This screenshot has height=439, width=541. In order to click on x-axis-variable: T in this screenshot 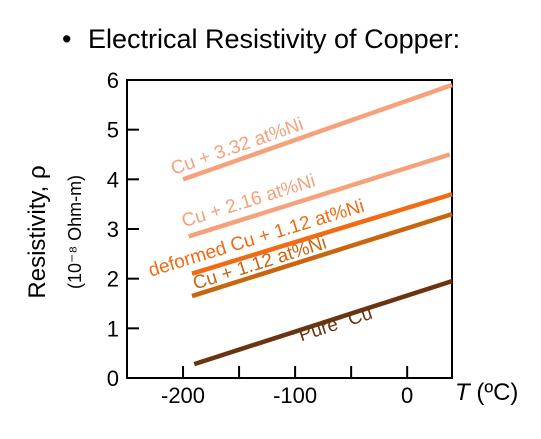, I will do `click(463, 392)`.